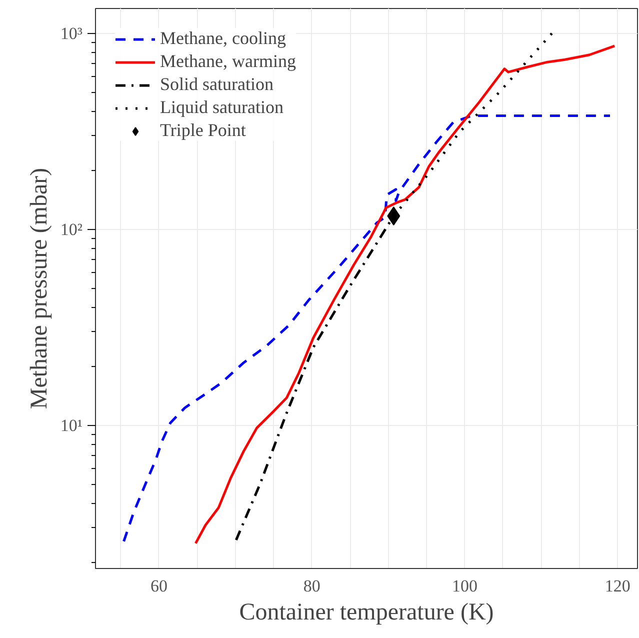  Describe the element at coordinates (159, 586) in the screenshot. I see `x-tick-label: 60` at that location.